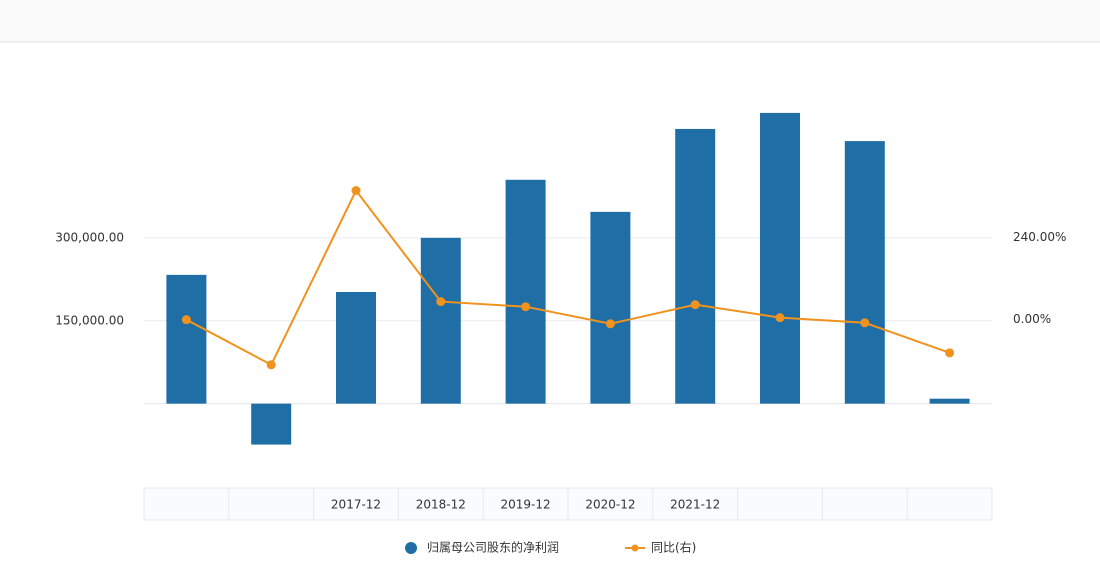 Image resolution: width=1100 pixels, height=572 pixels. Describe the element at coordinates (89, 237) in the screenshot. I see `y-tick-label: 300,000.00` at that location.